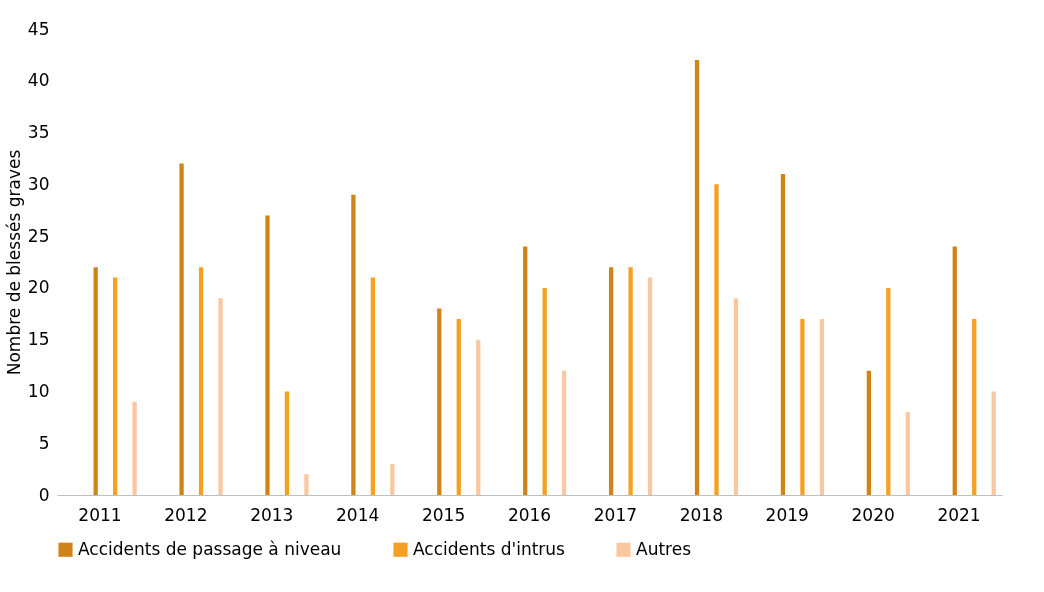  I want to click on x-tick-label: 2017, so click(615, 514).